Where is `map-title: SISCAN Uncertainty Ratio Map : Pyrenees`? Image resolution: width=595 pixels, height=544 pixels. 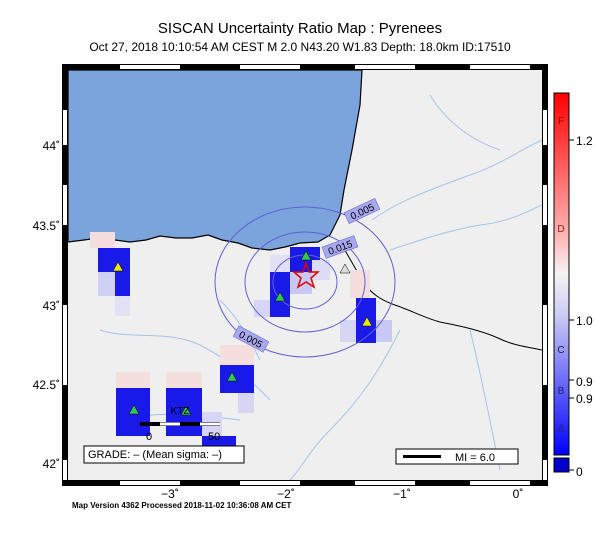
map-title: SISCAN Uncertainty Ratio Map : Pyrenees is located at coordinates (300, 28).